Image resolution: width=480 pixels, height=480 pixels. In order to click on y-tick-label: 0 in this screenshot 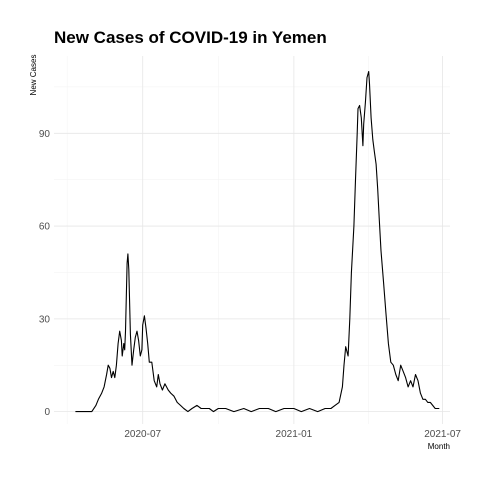, I will do `click(47, 412)`.